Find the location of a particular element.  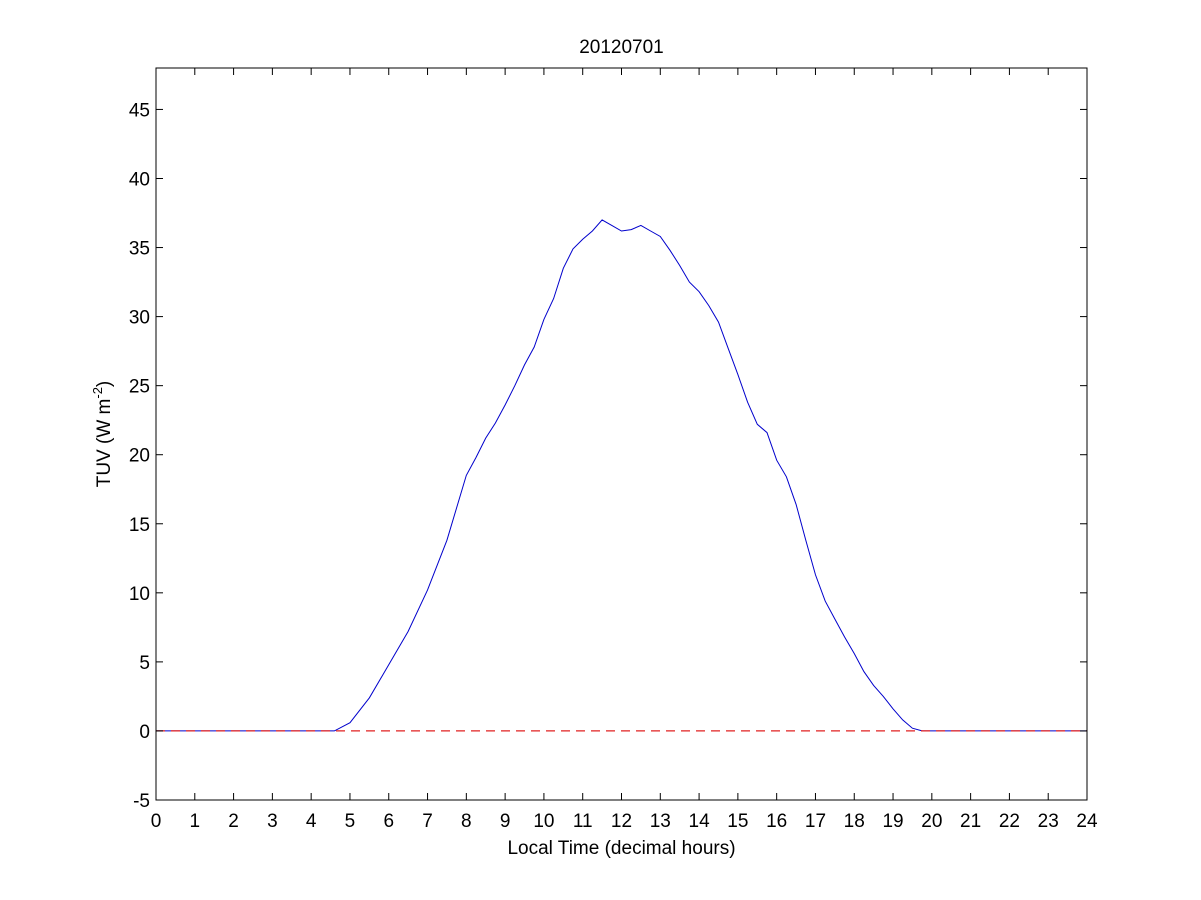

x-tick-label: 11 is located at coordinates (583, 821).